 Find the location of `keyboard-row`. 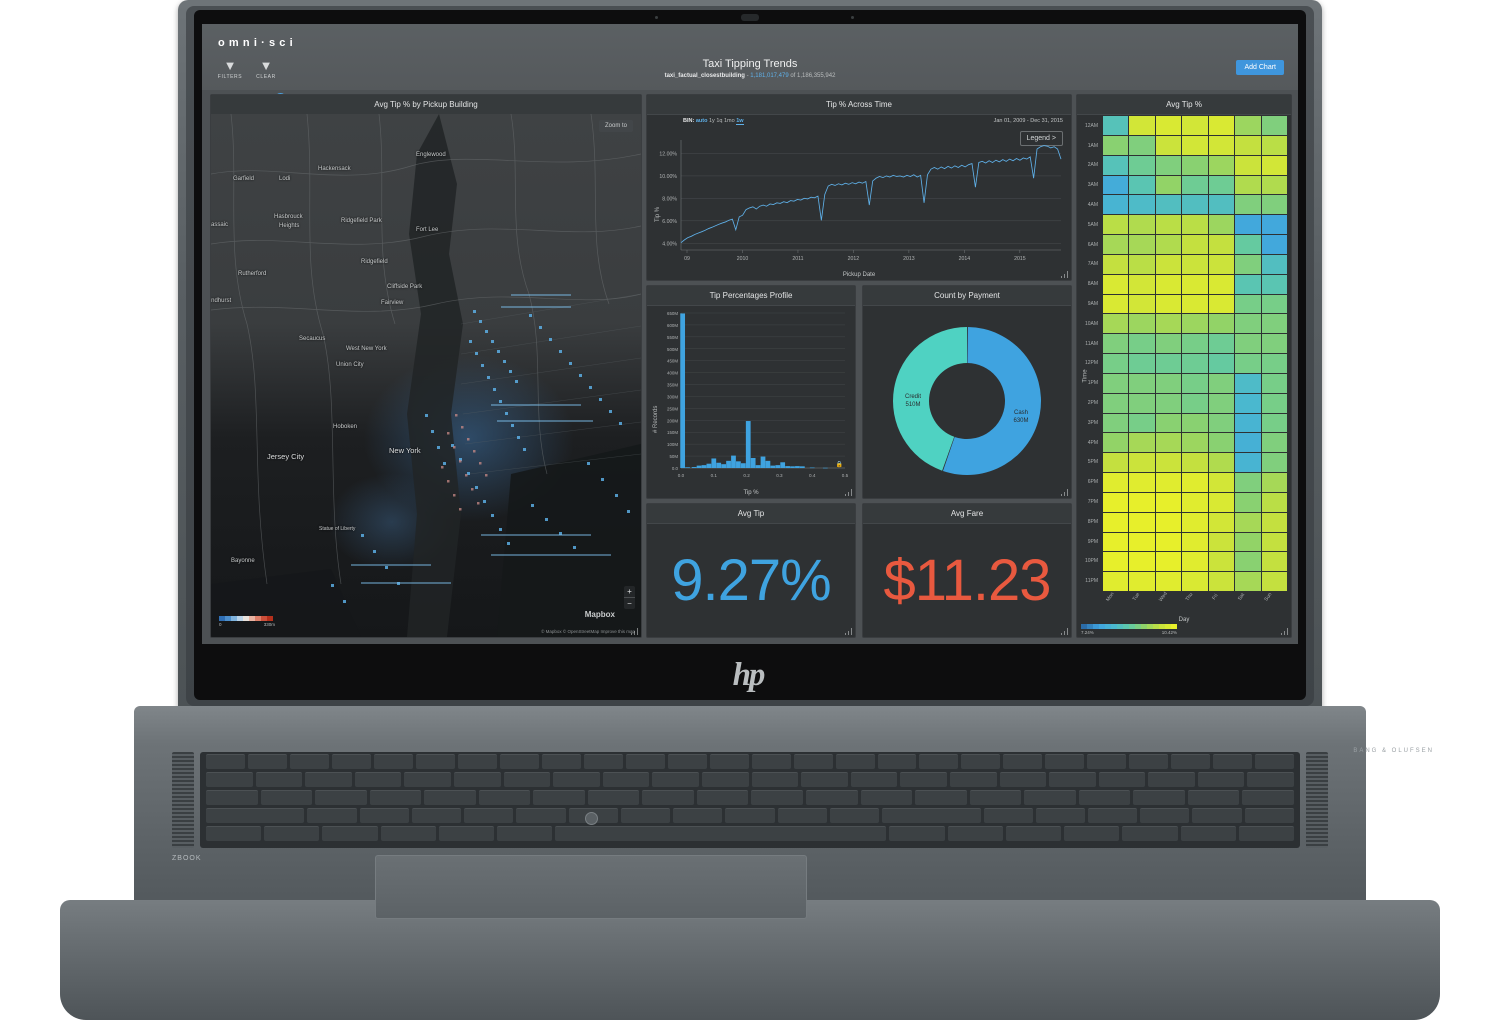

keyboard-row is located at coordinates (750, 761).